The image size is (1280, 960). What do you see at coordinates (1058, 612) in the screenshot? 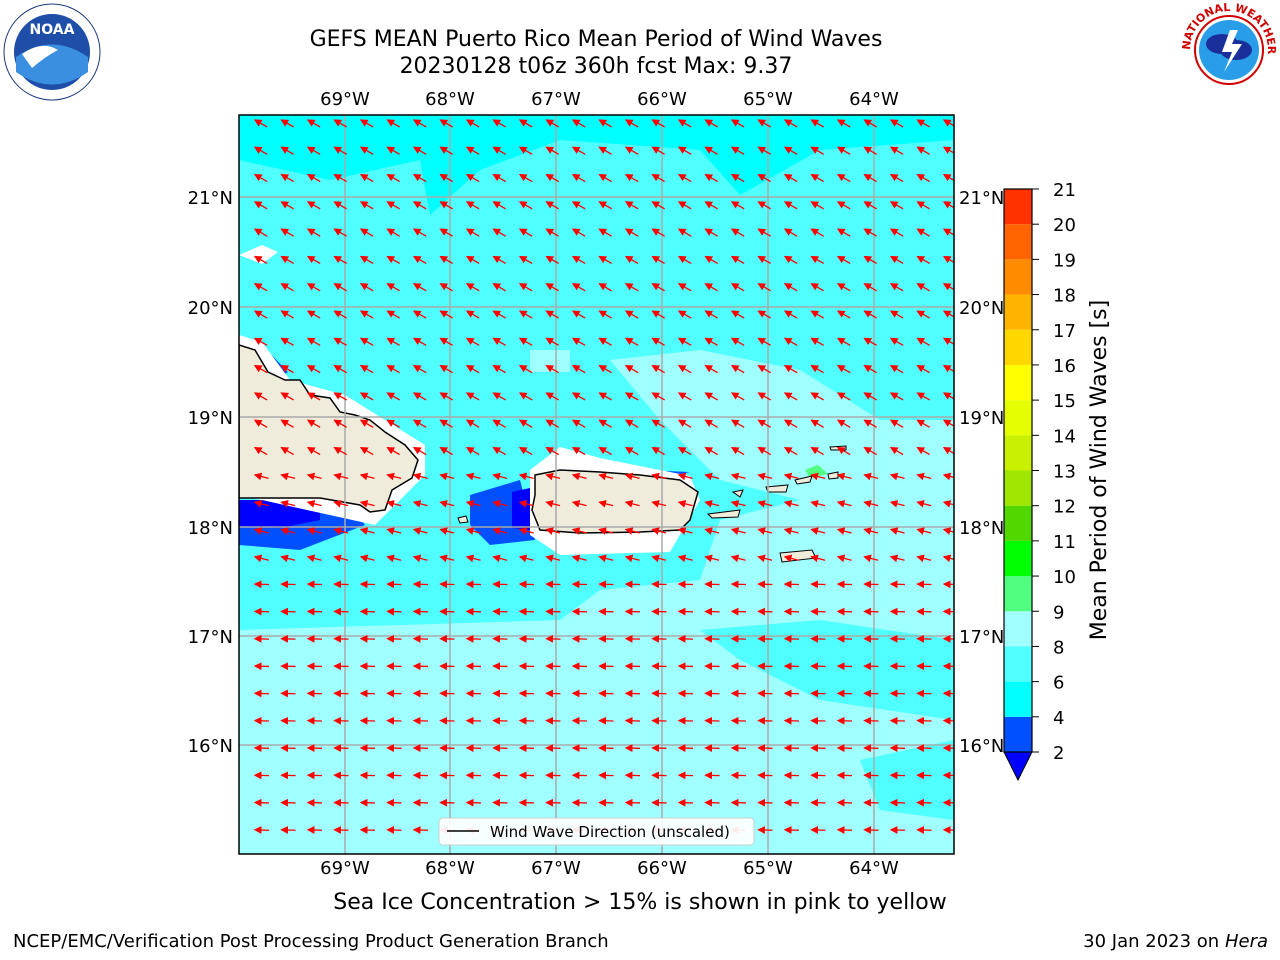
I see `colorbar-tick-label: 9` at bounding box center [1058, 612].